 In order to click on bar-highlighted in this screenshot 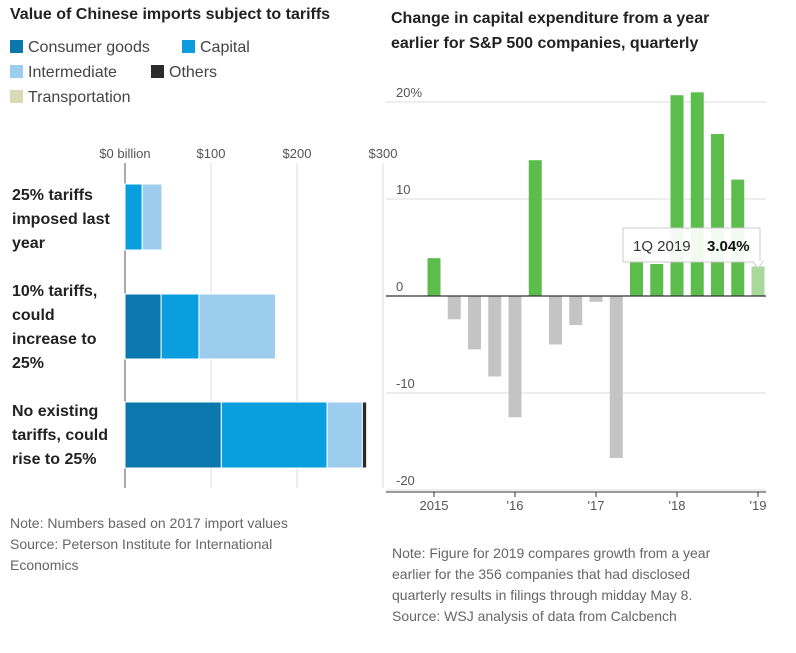, I will do `click(758, 281)`.